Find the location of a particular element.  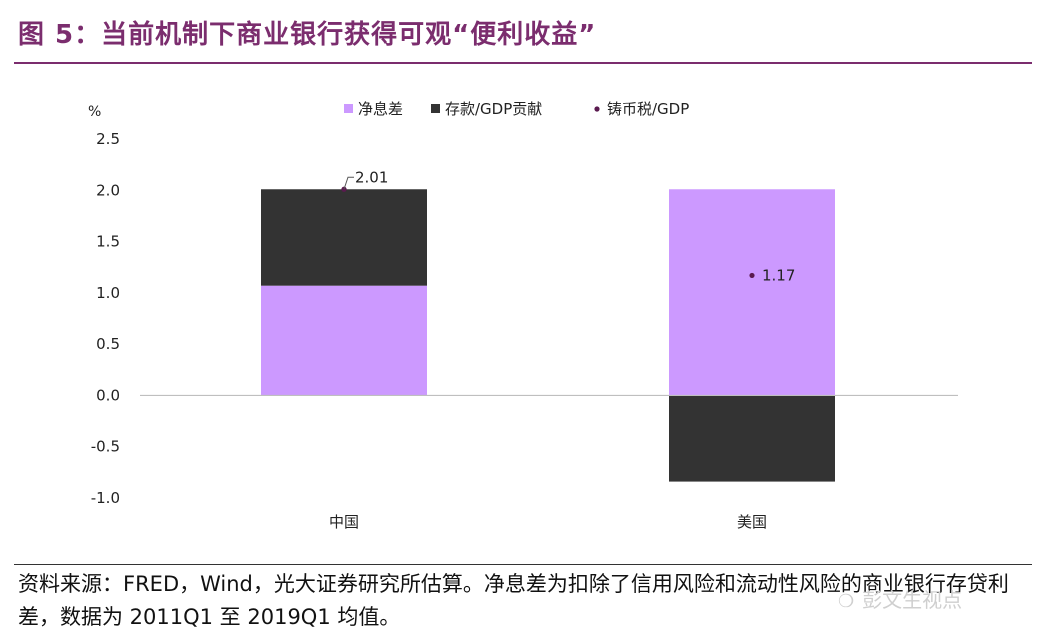

y-axis-unit-label: % is located at coordinates (94, 112).